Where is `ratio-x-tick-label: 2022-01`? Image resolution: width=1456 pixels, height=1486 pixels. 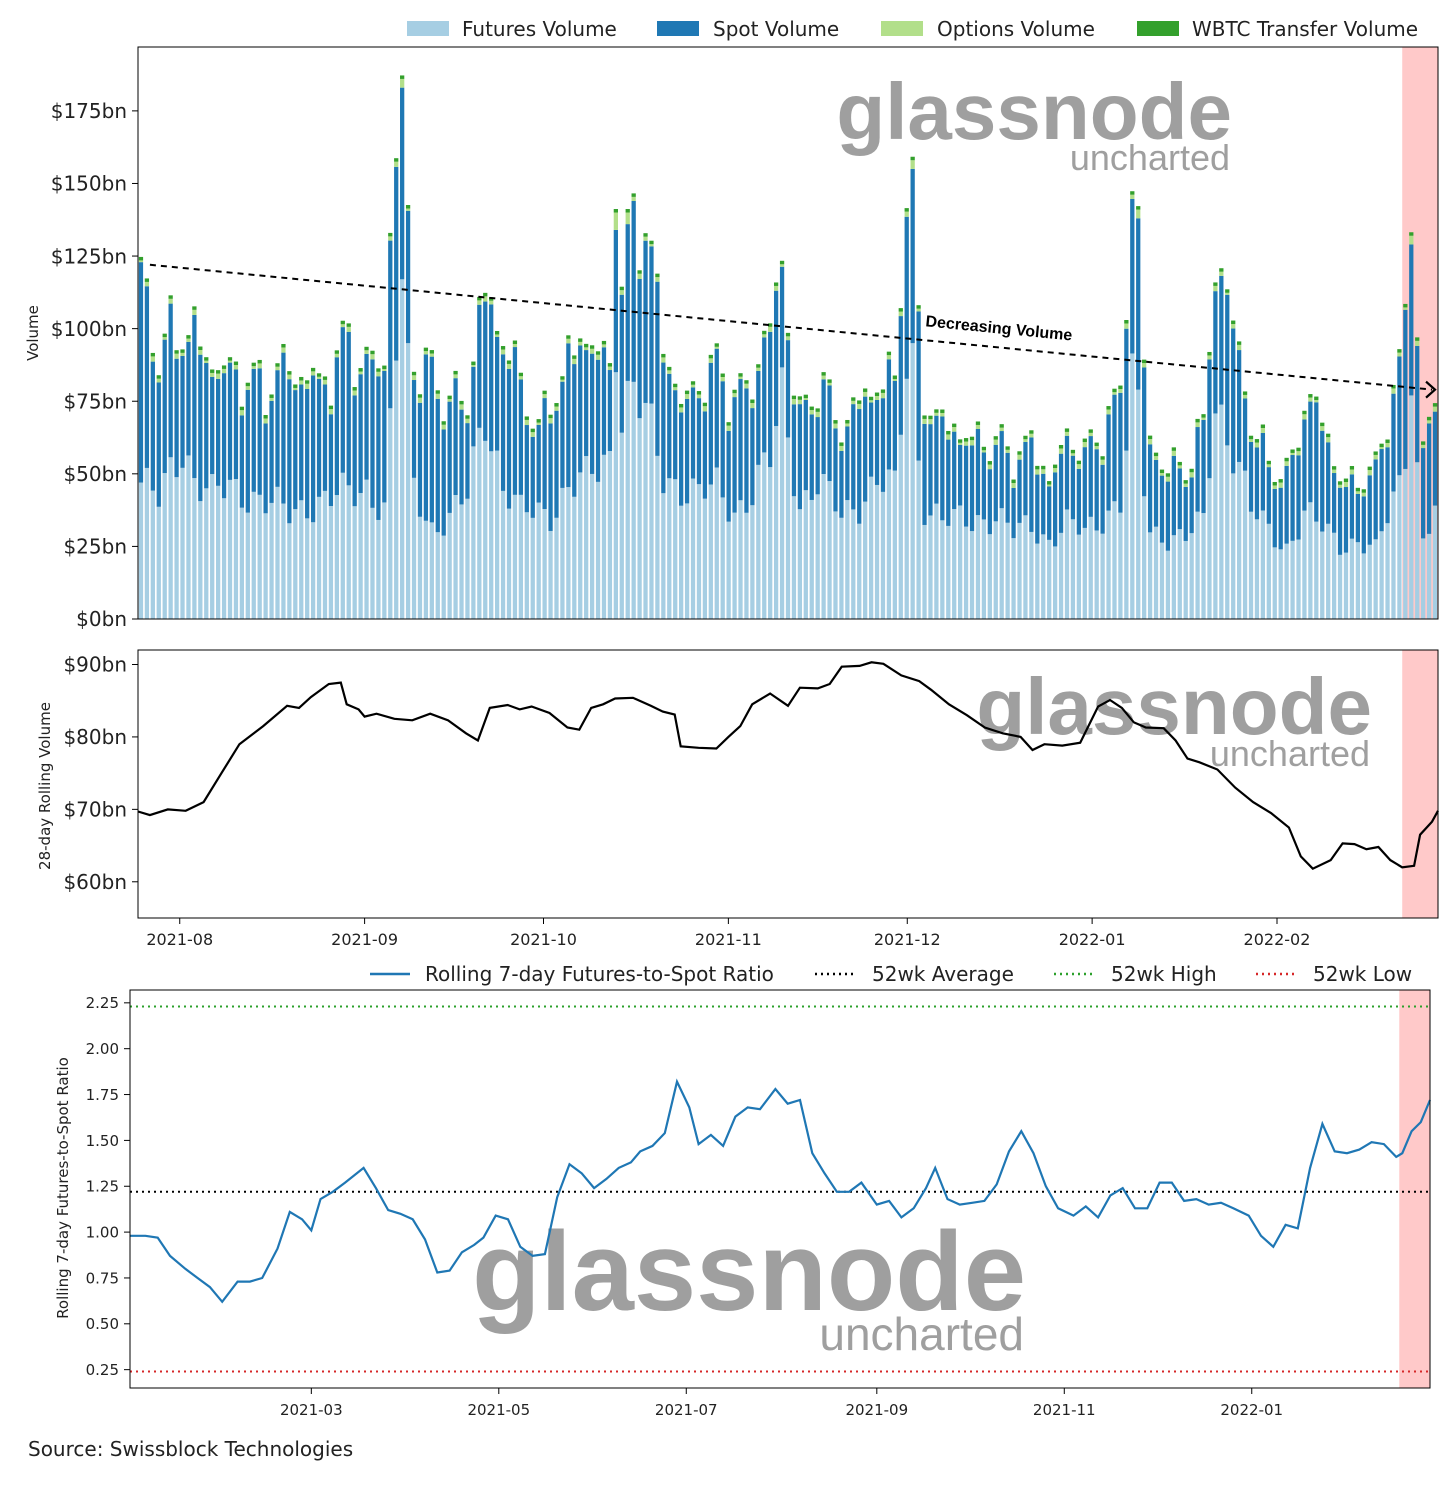
ratio-x-tick-label: 2022-01 is located at coordinates (1251, 1410).